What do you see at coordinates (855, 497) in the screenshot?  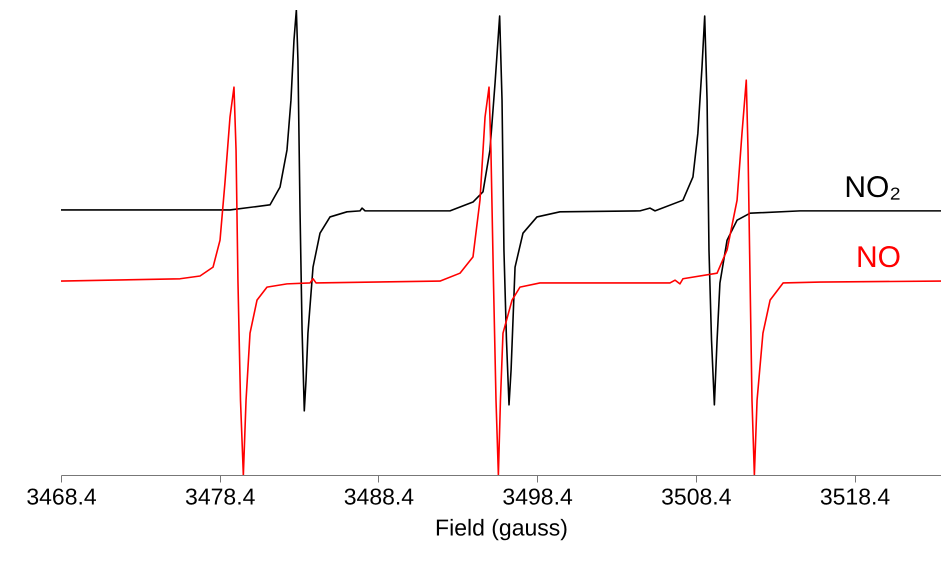 I see `x-tick-label: 3518.4` at bounding box center [855, 497].